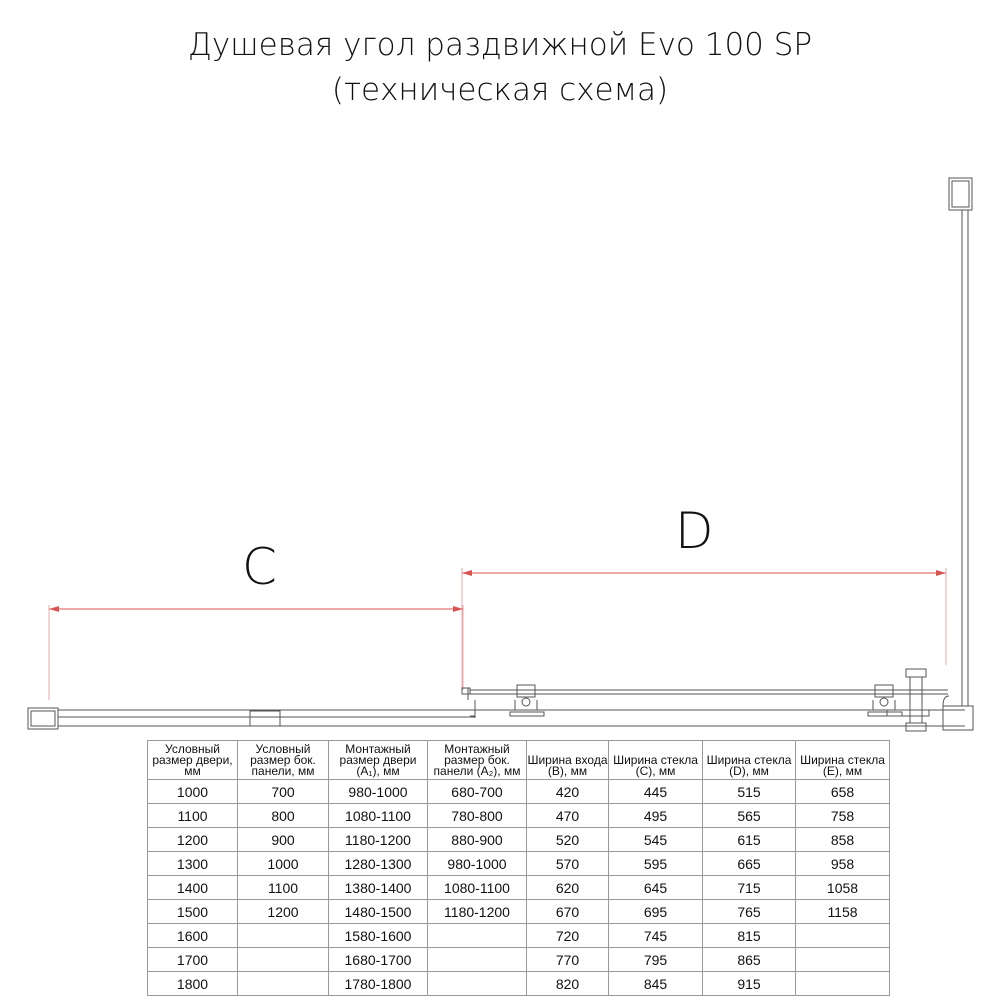  I want to click on table-cell: 665, so click(749, 863).